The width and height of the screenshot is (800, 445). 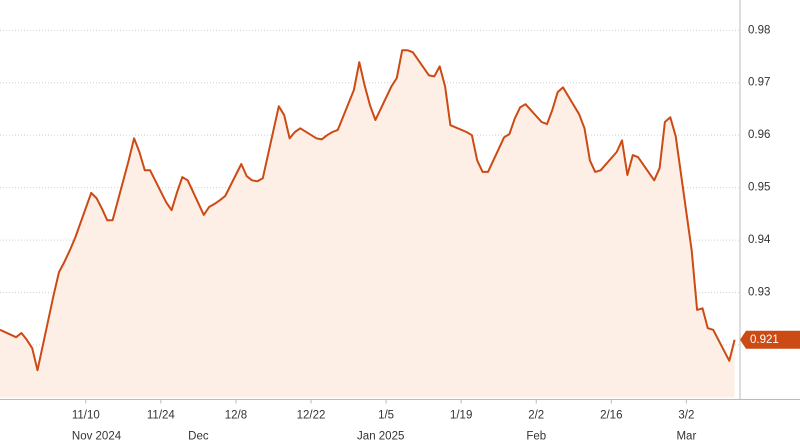 I want to click on x-tick-label: 2/2, so click(x=536, y=416).